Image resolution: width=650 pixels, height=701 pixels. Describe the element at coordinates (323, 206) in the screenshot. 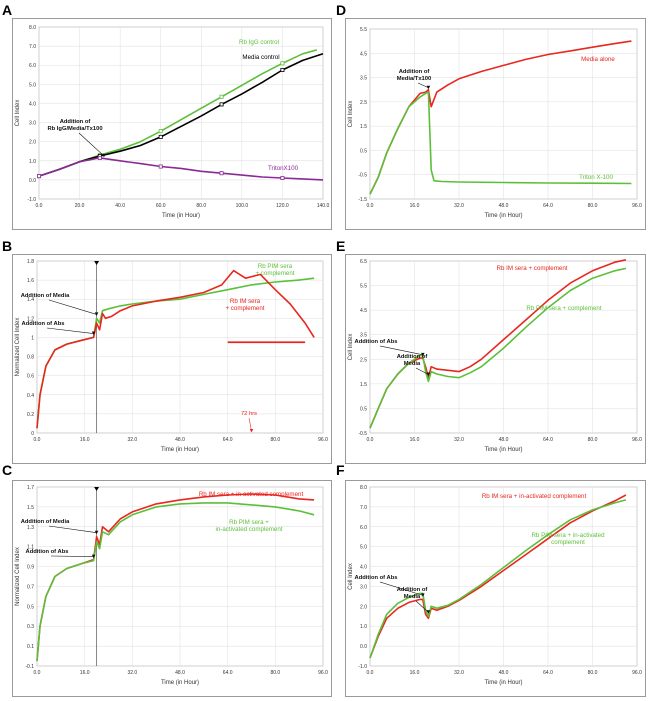

I see `x-tick-label: 140.0` at that location.